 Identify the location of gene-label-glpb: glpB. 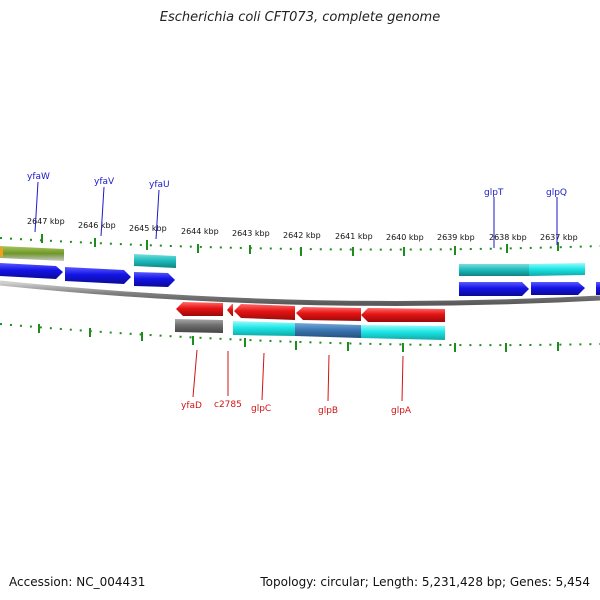
(328, 411).